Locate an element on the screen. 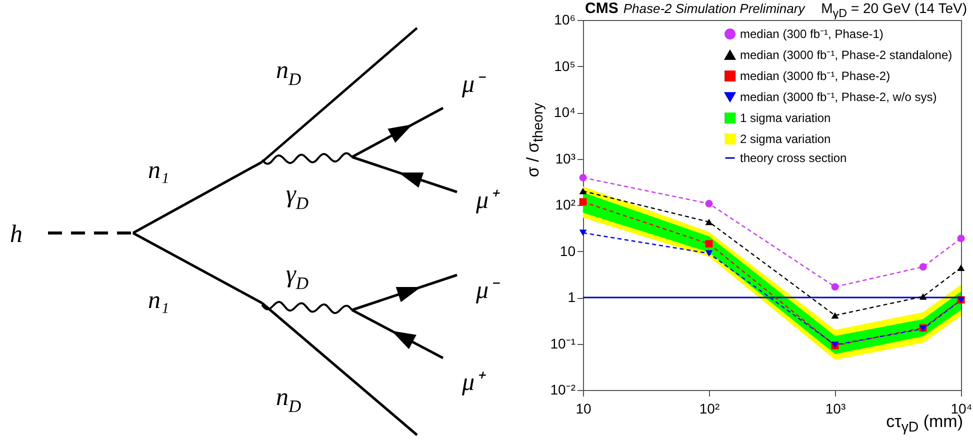 This screenshot has width=973, height=443. chart-title: CMS is located at coordinates (601, 8).